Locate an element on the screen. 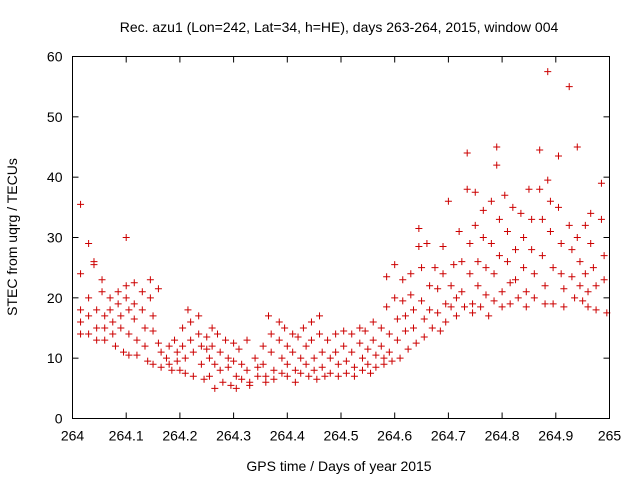 This screenshot has height=480, width=640. x-tick-label: 264.3 is located at coordinates (233, 436).